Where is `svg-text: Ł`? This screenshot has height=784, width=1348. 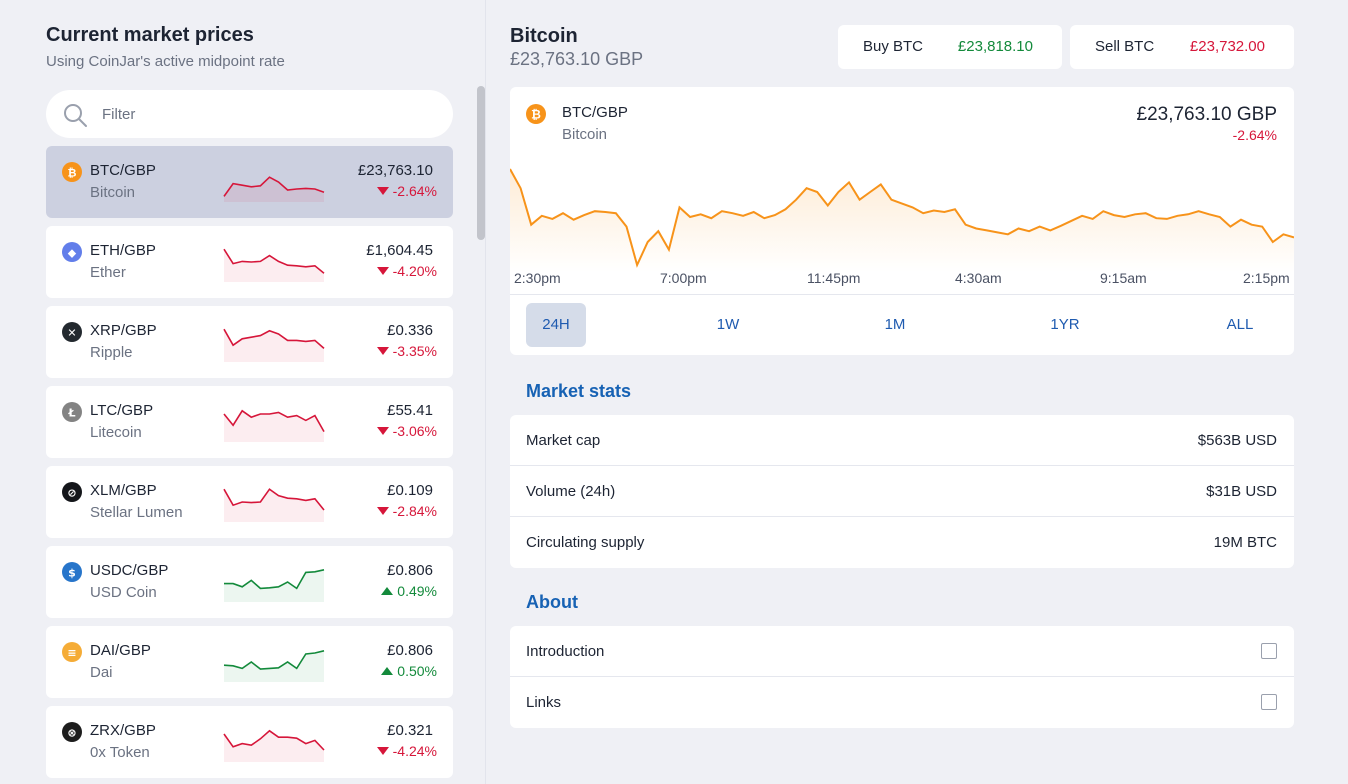 svg-text: Ł is located at coordinates (71, 413).